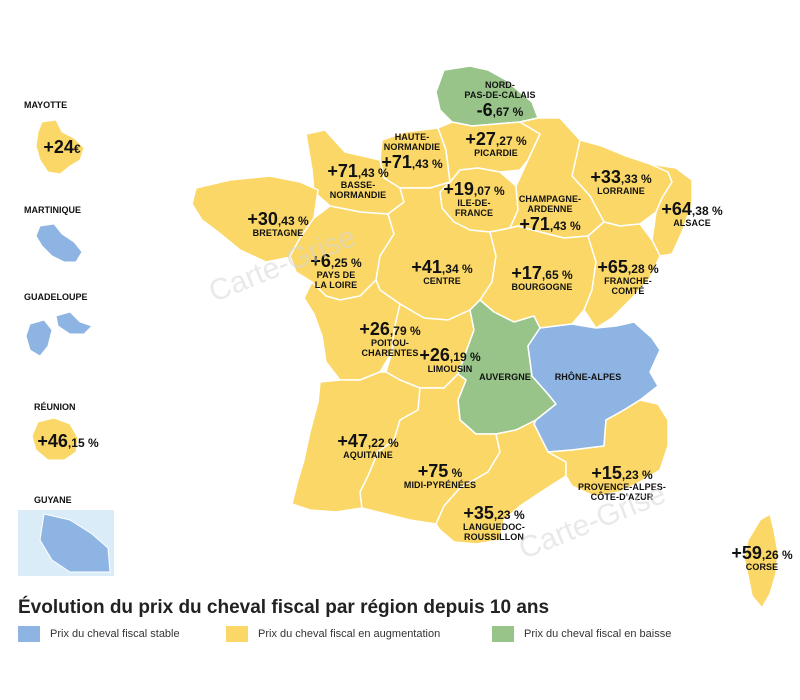 The image size is (800, 700). I want to click on region-label-lorraine: +33,33 % LORRAINE, so click(620, 182).